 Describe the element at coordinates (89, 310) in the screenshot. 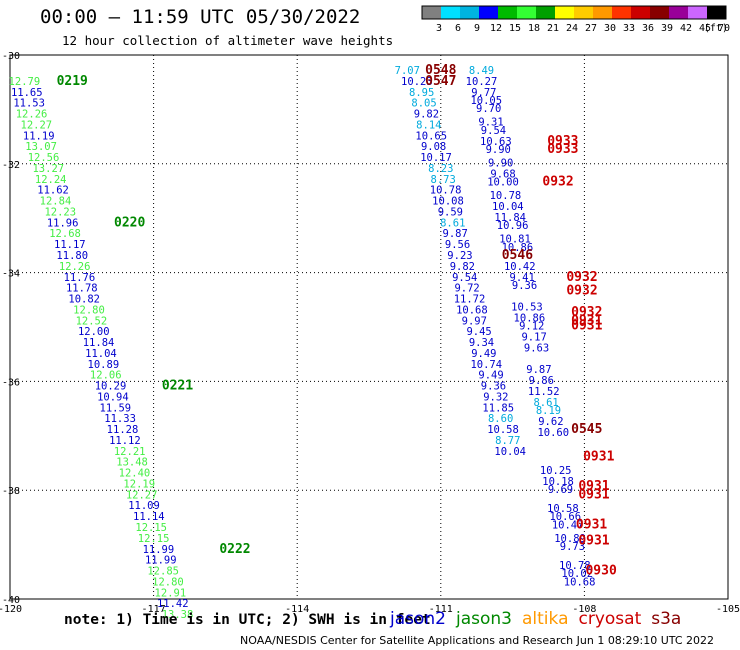

I see `wave-height-label: 12.80` at that location.